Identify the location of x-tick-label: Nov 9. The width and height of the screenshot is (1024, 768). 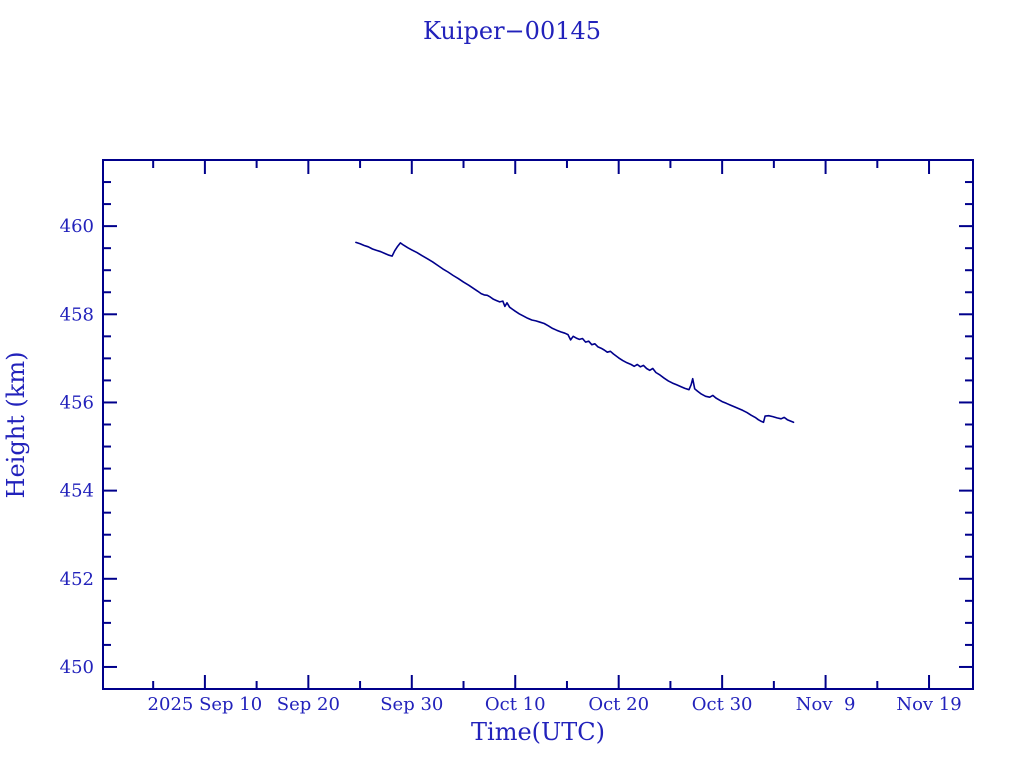
(826, 704).